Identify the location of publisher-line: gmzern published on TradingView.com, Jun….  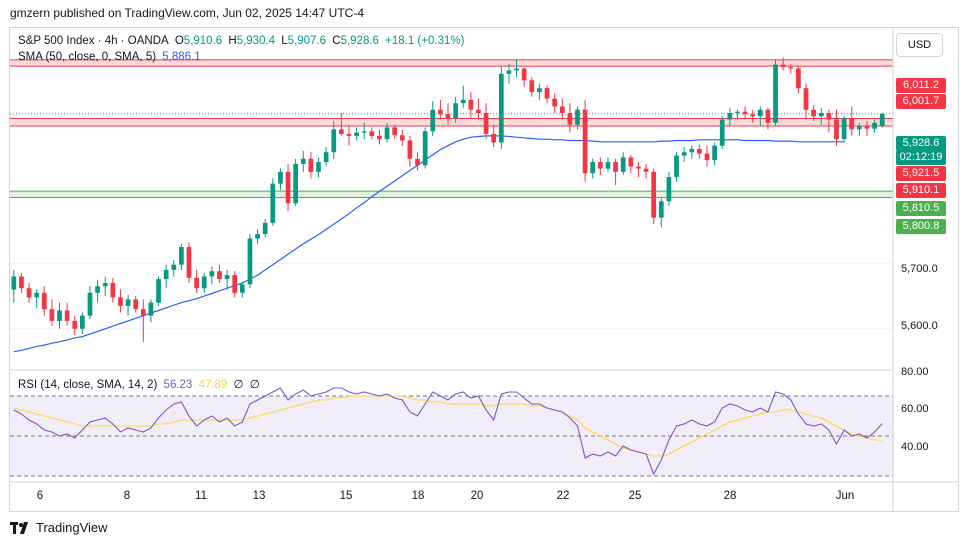
(187, 13).